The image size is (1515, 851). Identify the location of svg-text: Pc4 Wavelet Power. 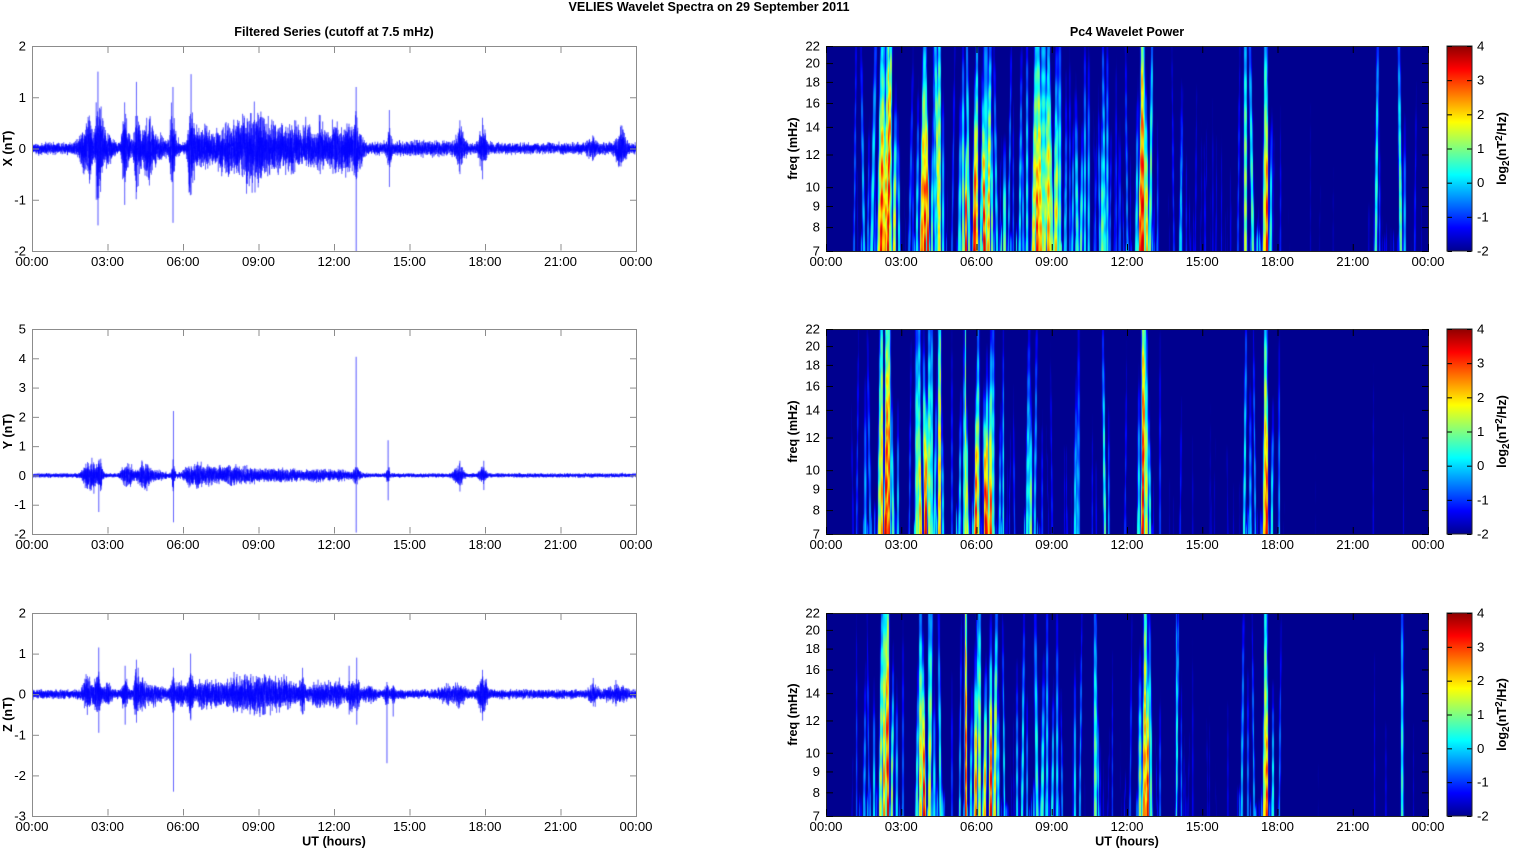
(1127, 32).